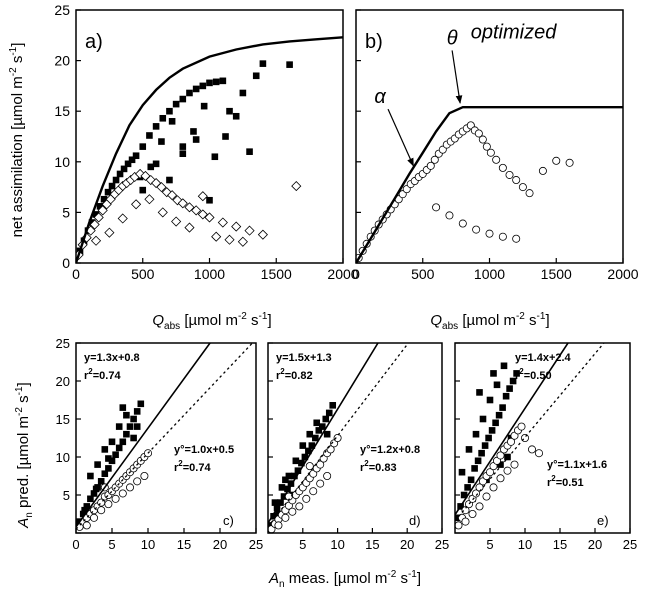 The width and height of the screenshot is (653, 589). What do you see at coordinates (211, 321) in the screenshot?
I see `top-x-axis-label-left: Qabs [µmol m-2 s-1]` at bounding box center [211, 321].